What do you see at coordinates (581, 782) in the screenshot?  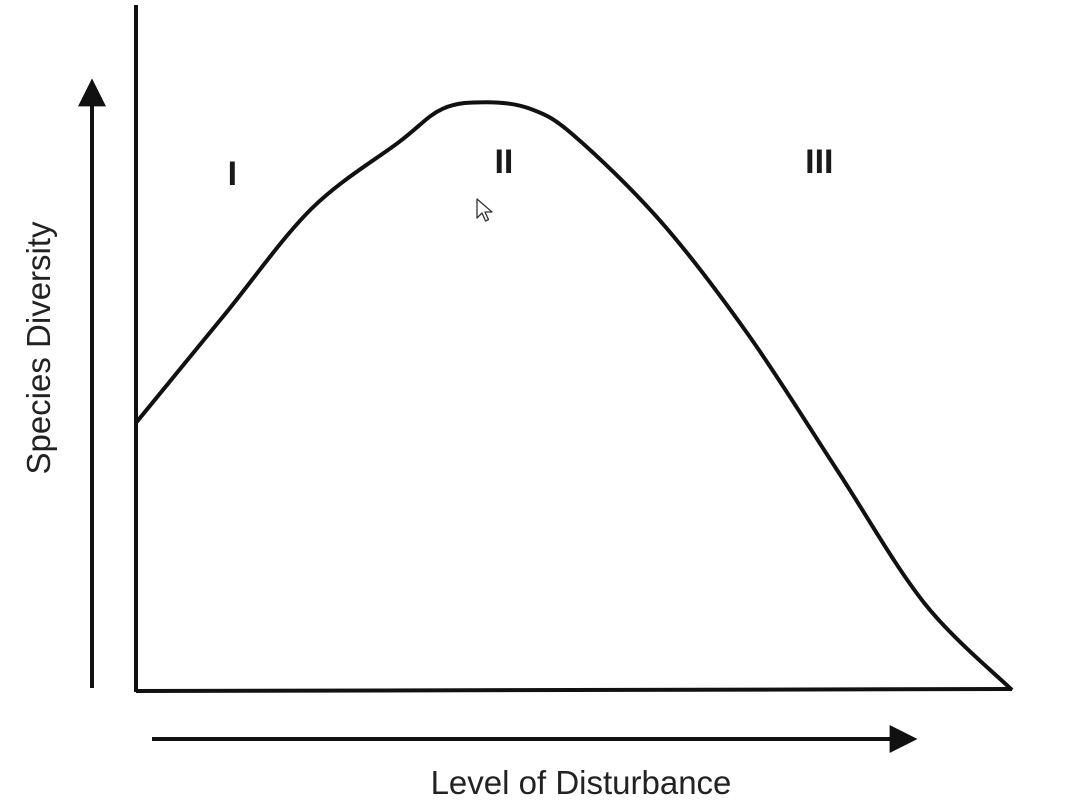 I see `x-axis-label: Level of Disturbance` at bounding box center [581, 782].